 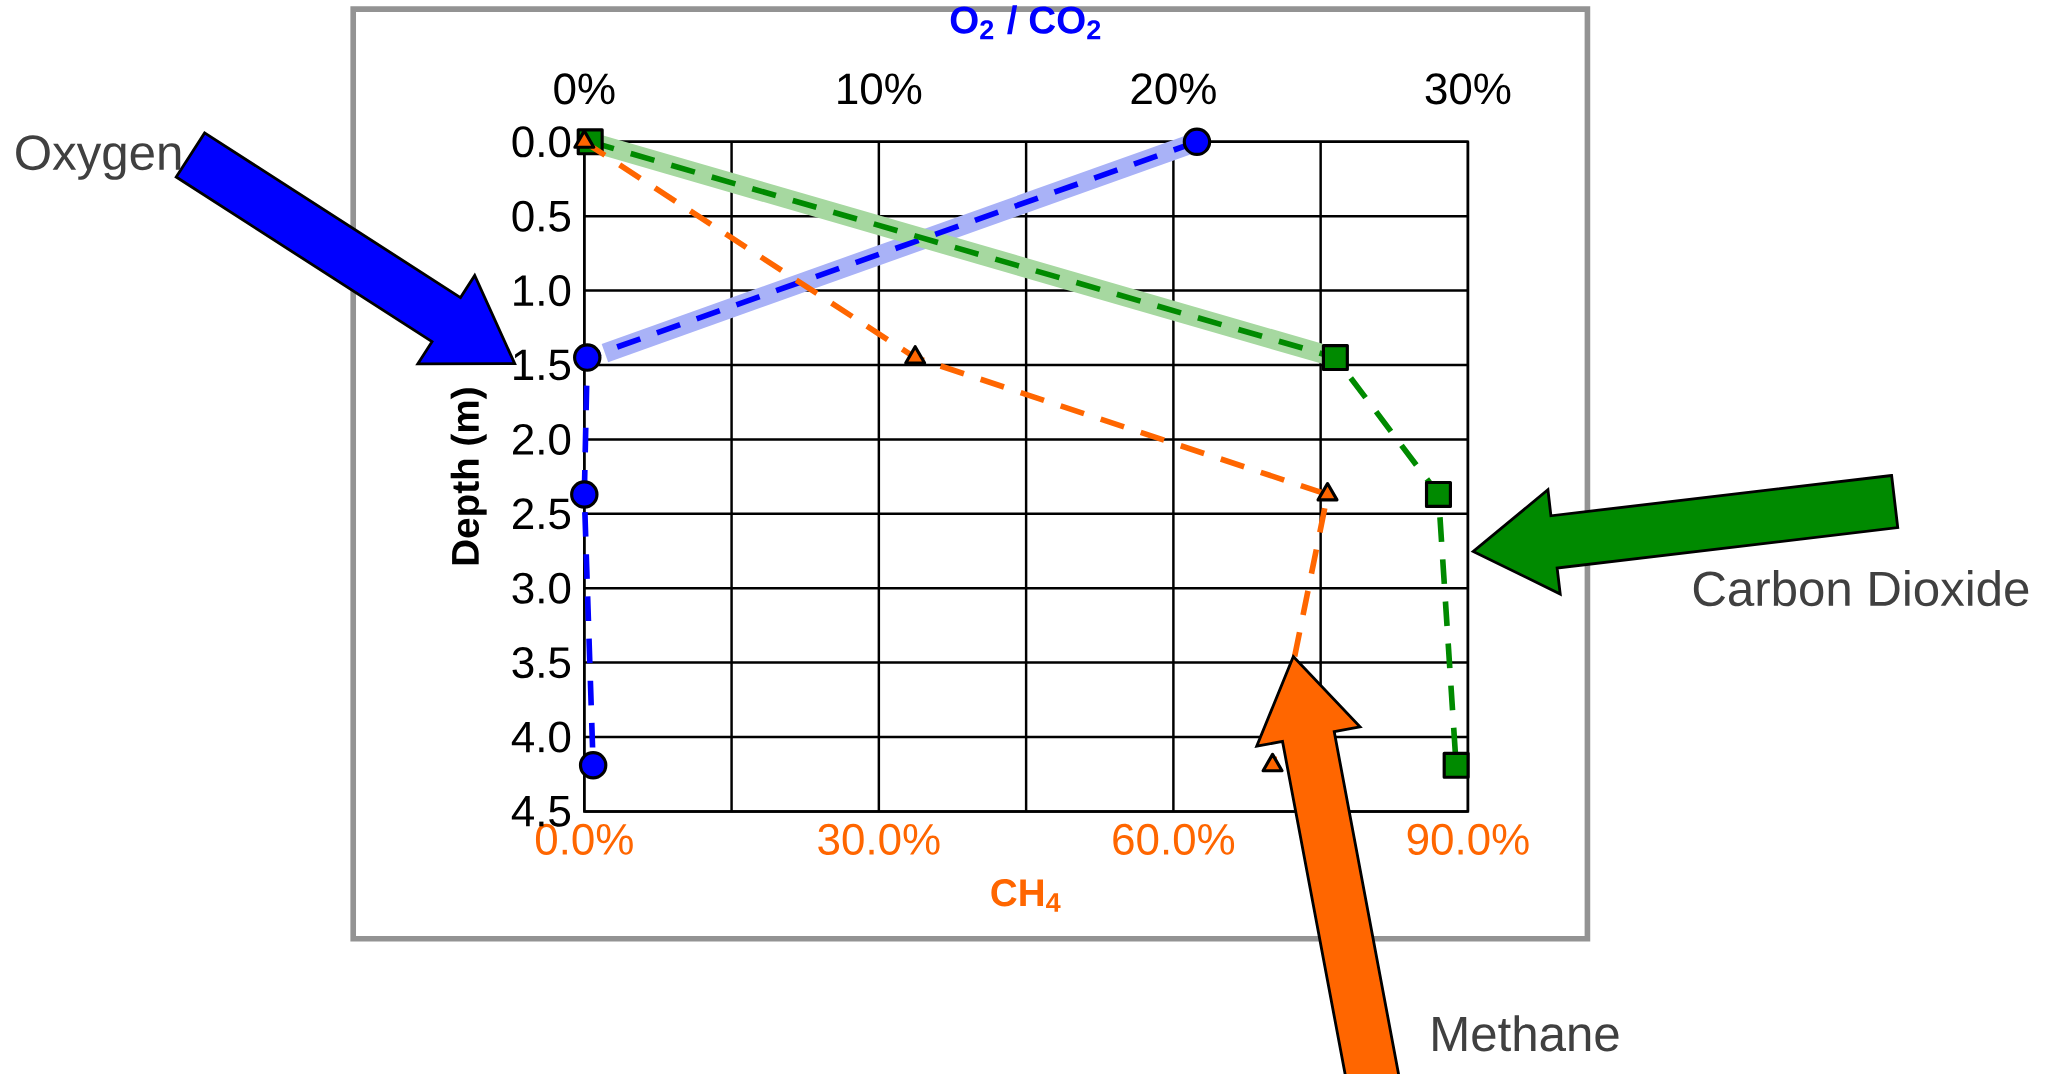 I want to click on x2-tick-label: 10%, so click(x=880, y=89).